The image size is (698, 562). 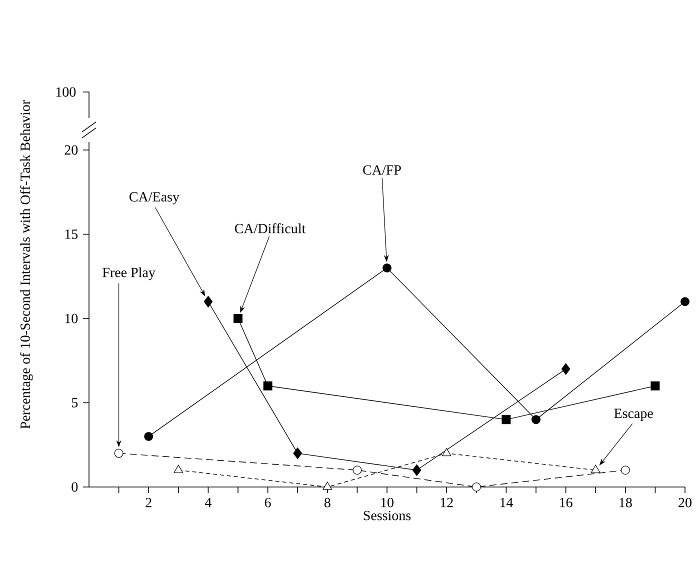 What do you see at coordinates (208, 503) in the screenshot?
I see `x-tick-label: 4` at bounding box center [208, 503].